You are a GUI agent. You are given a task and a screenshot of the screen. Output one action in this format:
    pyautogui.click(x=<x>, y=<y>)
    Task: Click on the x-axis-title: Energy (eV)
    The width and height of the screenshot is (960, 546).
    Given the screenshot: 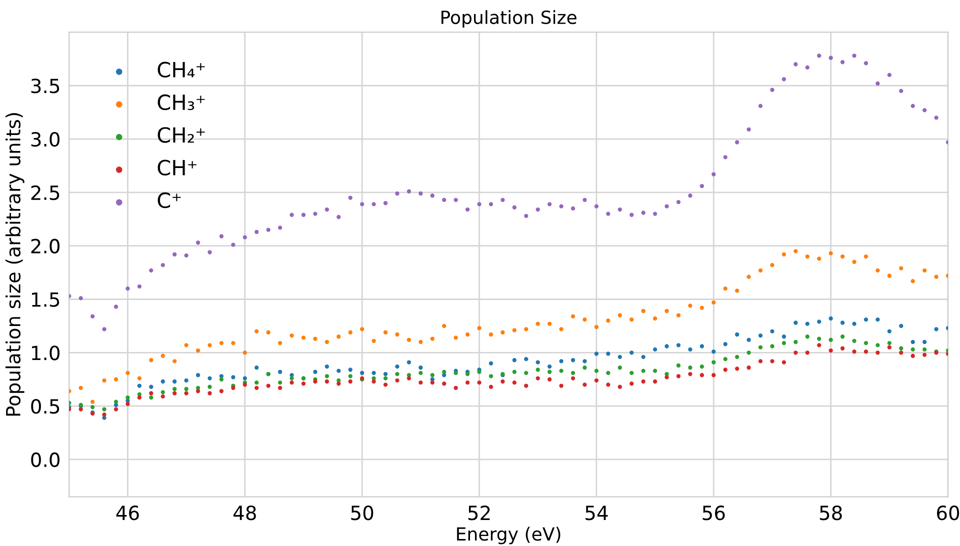 What is the action you would take?
    pyautogui.click(x=508, y=535)
    